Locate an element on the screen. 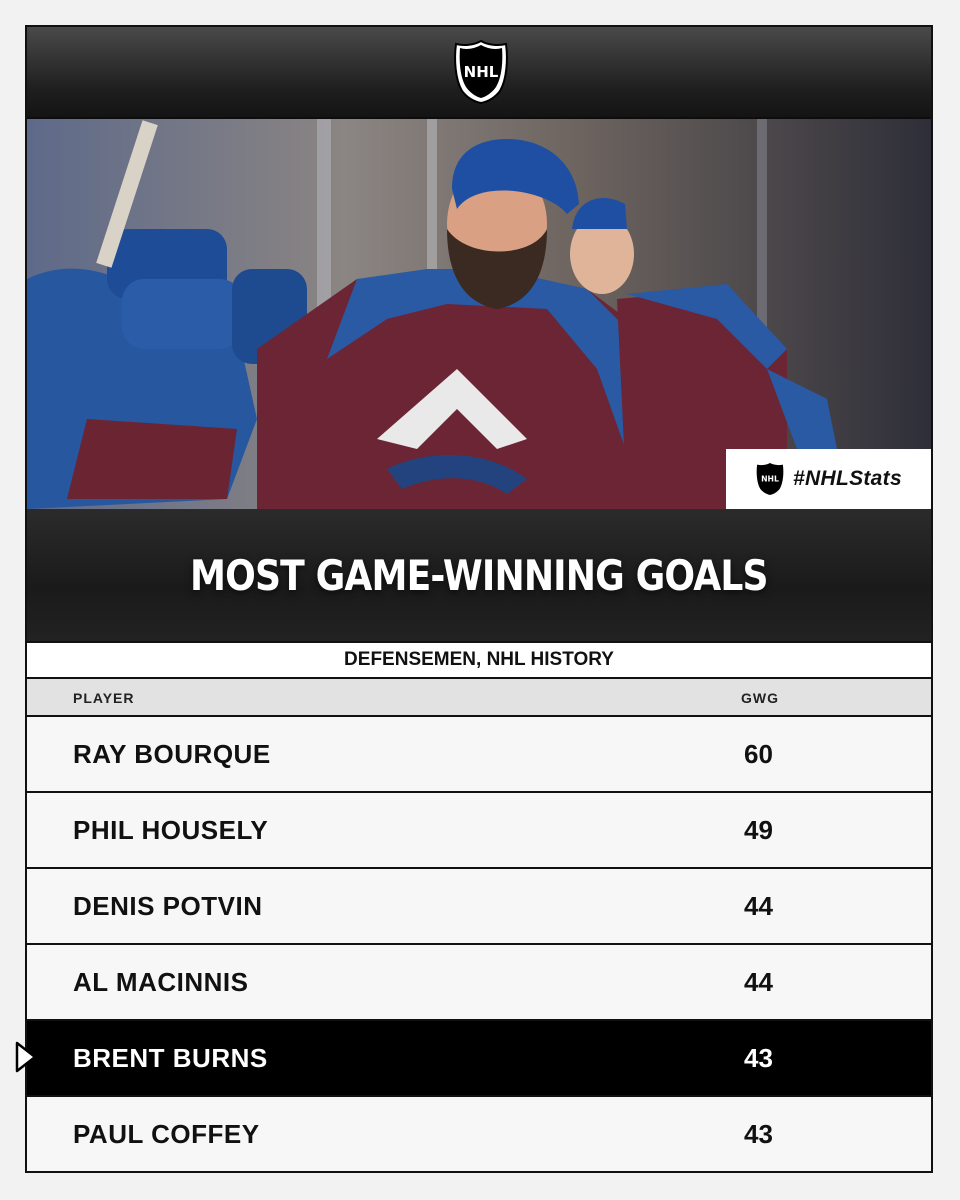 Image resolution: width=960 pixels, height=1200 pixels. header-bar: NHL is located at coordinates (479, 73).